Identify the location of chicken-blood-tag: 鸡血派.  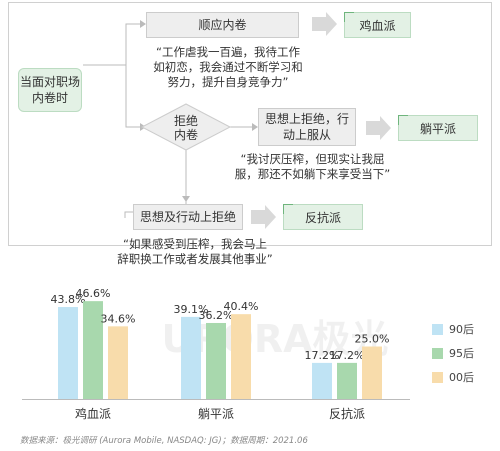
(377, 25).